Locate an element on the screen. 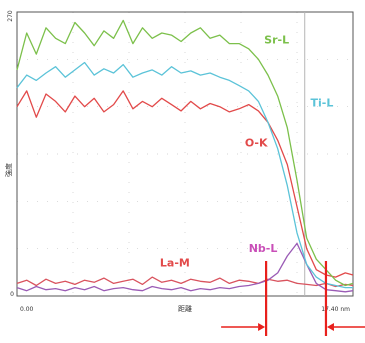 Image resolution: width=365 pixels, height=343 pixels. series-label-nb-l: Nb-L is located at coordinates (263, 248).